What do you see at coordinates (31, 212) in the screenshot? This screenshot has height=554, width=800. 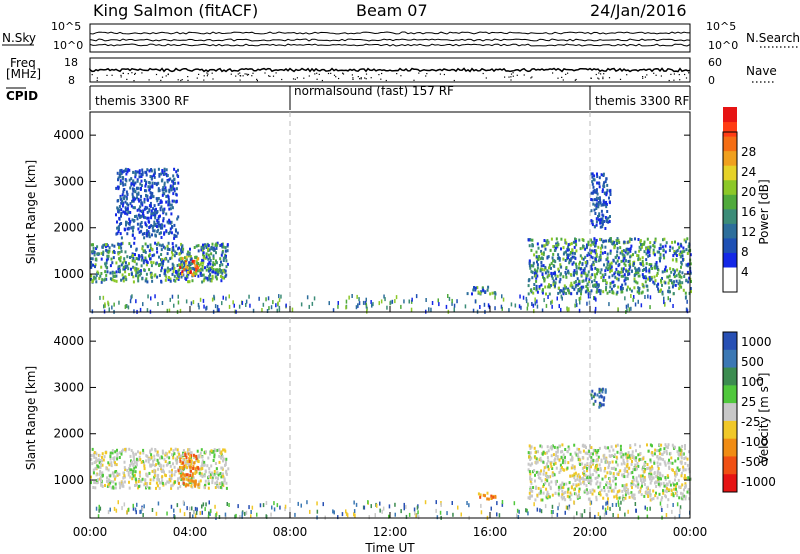 I see `power-ylabel: Slant Range [km]` at bounding box center [31, 212].